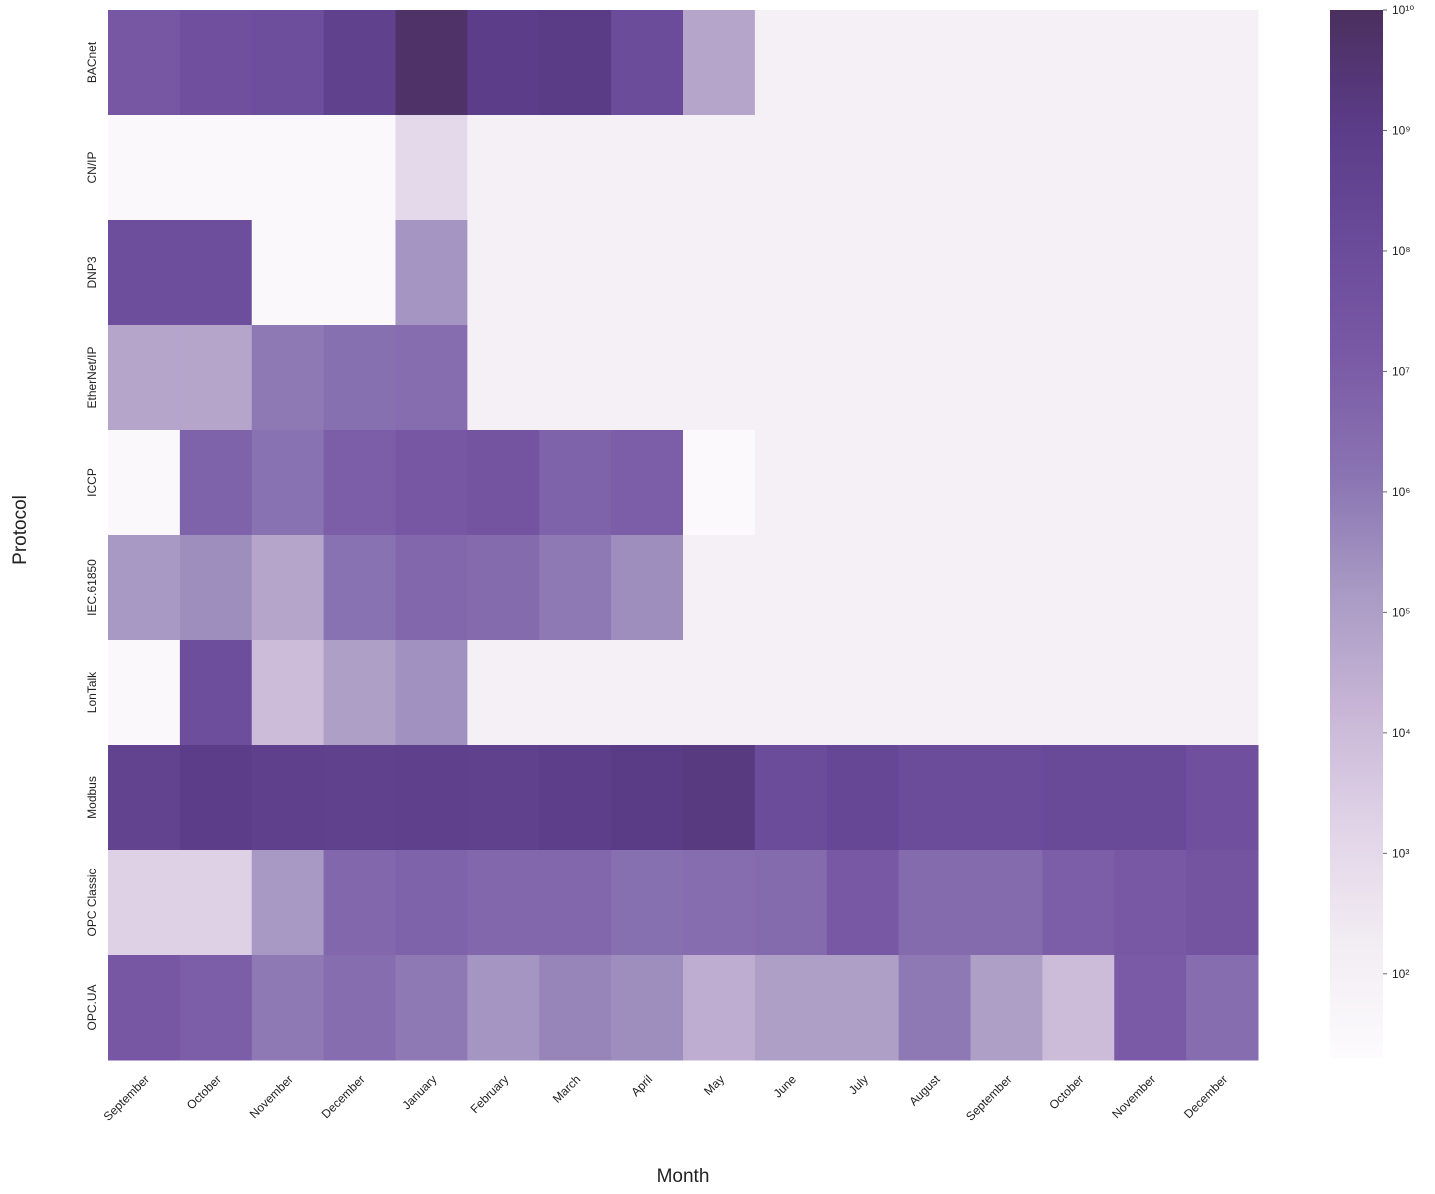 Image resolution: width=1435 pixels, height=1194 pixels. What do you see at coordinates (92, 797) in the screenshot?
I see `y-tick-label: Modbus` at bounding box center [92, 797].